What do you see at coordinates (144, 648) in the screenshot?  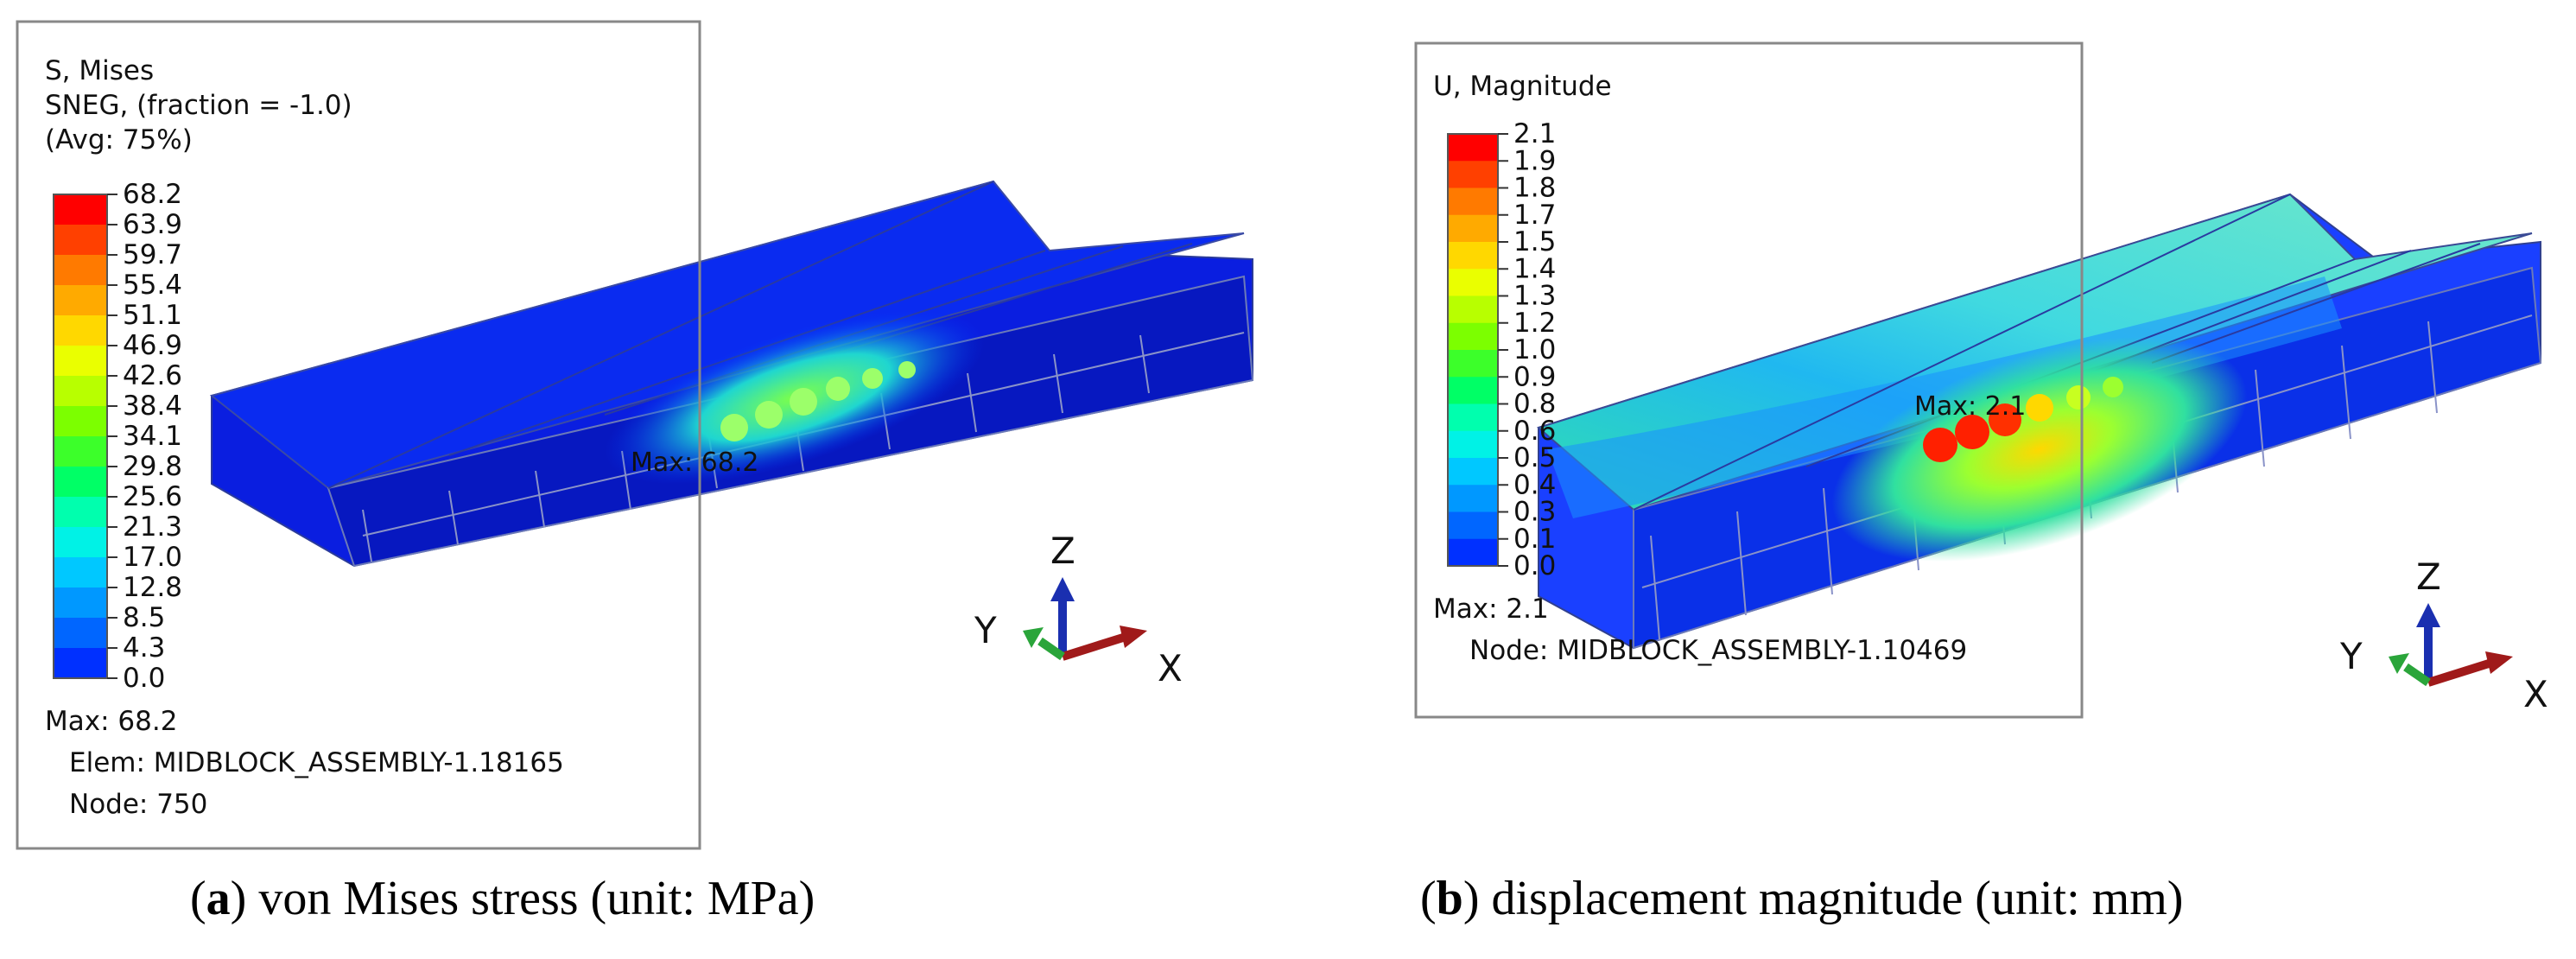 I see `colorbar-tick-label: 4.3` at bounding box center [144, 648].